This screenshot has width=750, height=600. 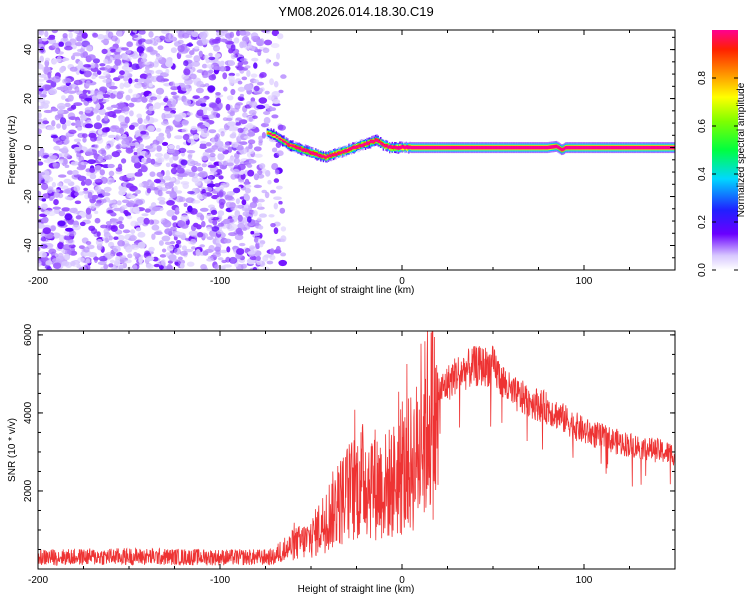 I want to click on spectrogram-x-label: Height of straight line (km), so click(x=356, y=290).